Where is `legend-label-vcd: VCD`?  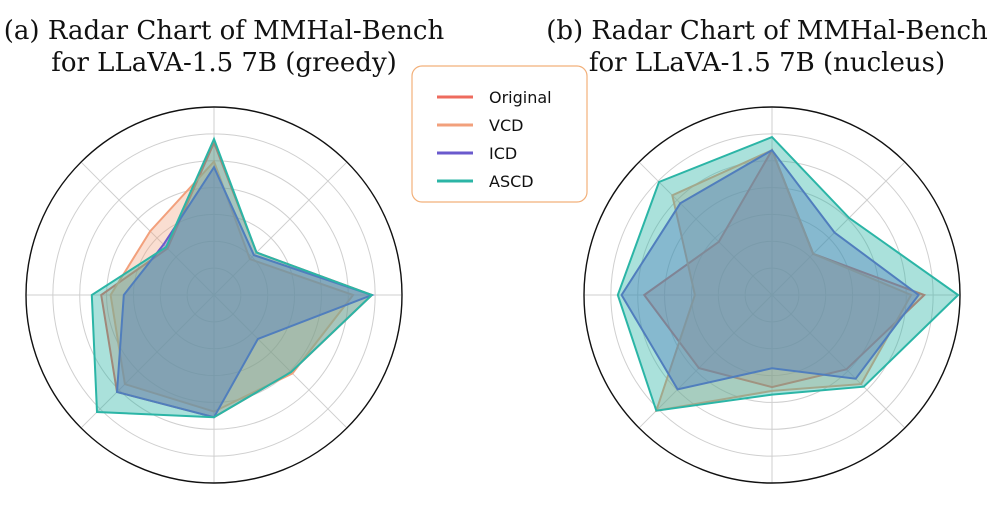 legend-label-vcd: VCD is located at coordinates (506, 125).